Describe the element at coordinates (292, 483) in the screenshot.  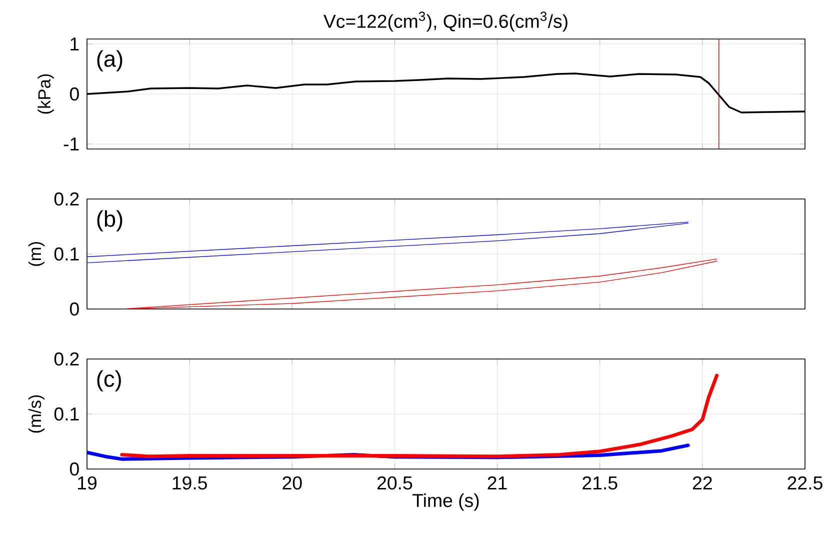
I see `x-tick-label: 20` at that location.